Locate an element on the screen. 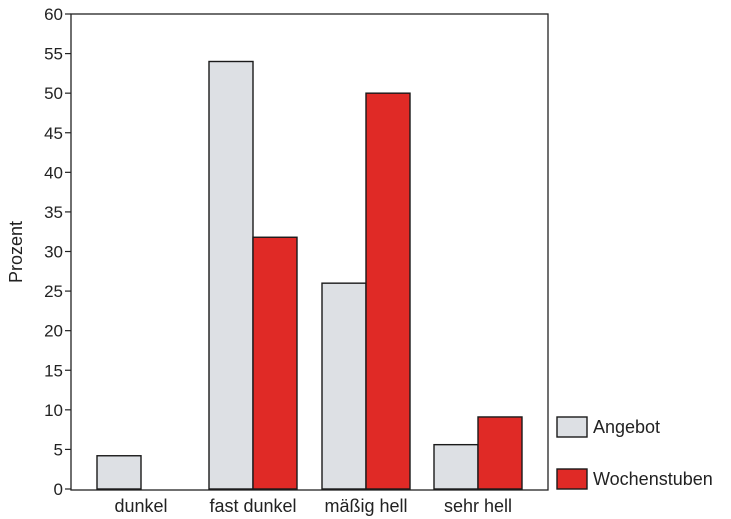 Image resolution: width=731 pixels, height=519 pixels. y-tick-label: 60 is located at coordinates (53, 14).